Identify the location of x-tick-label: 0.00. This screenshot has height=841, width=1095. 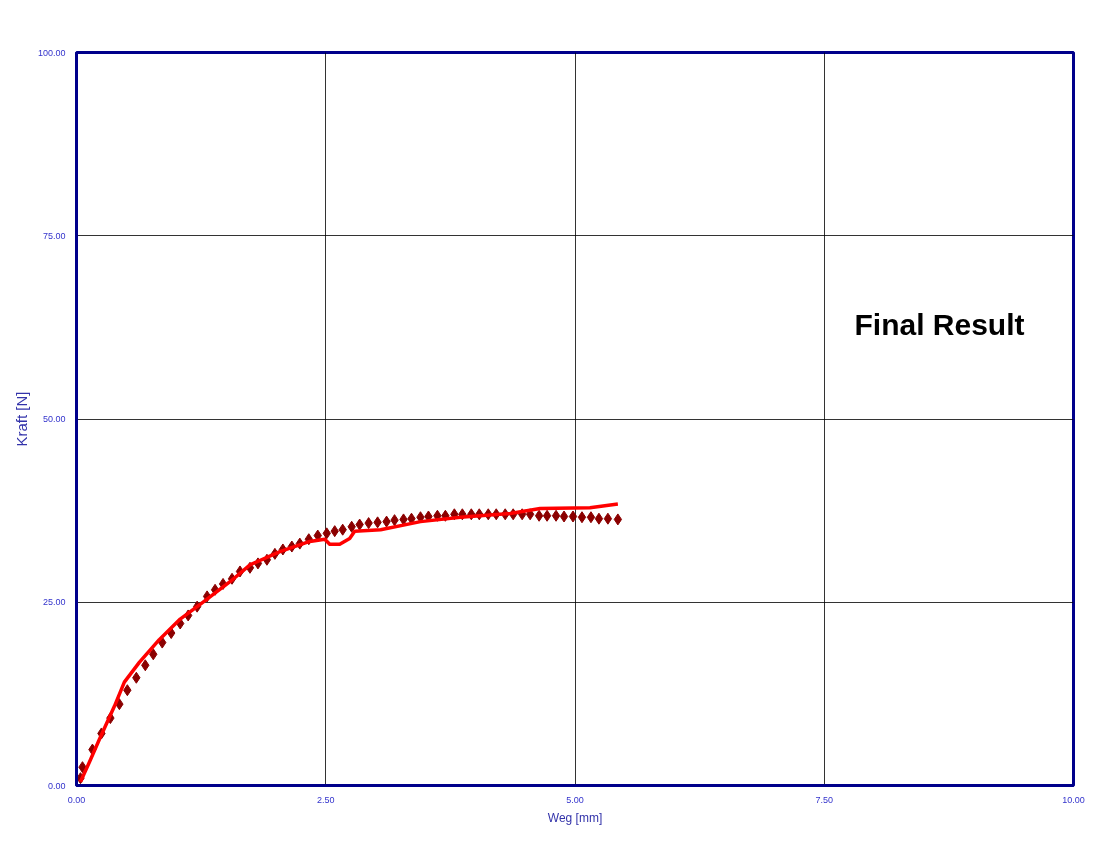
(76, 799).